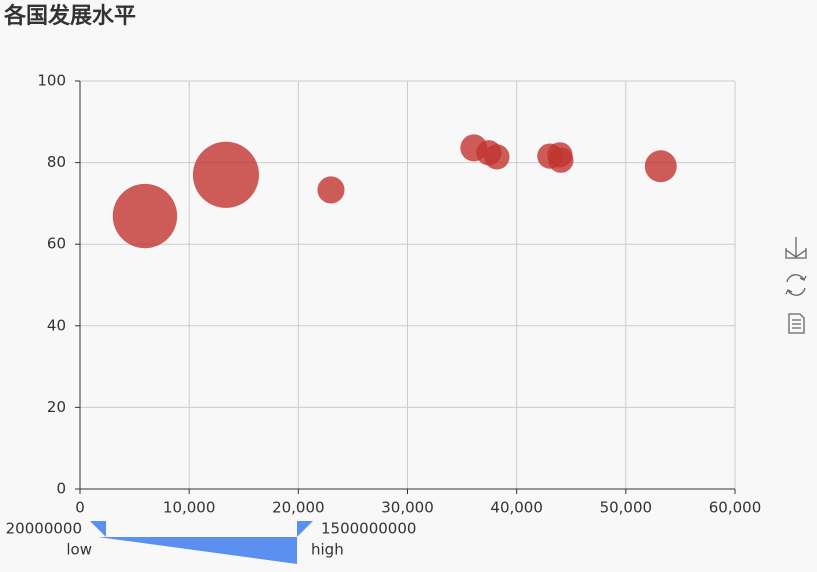 The width and height of the screenshot is (817, 572). I want to click on visual-map-low: low, so click(79, 550).